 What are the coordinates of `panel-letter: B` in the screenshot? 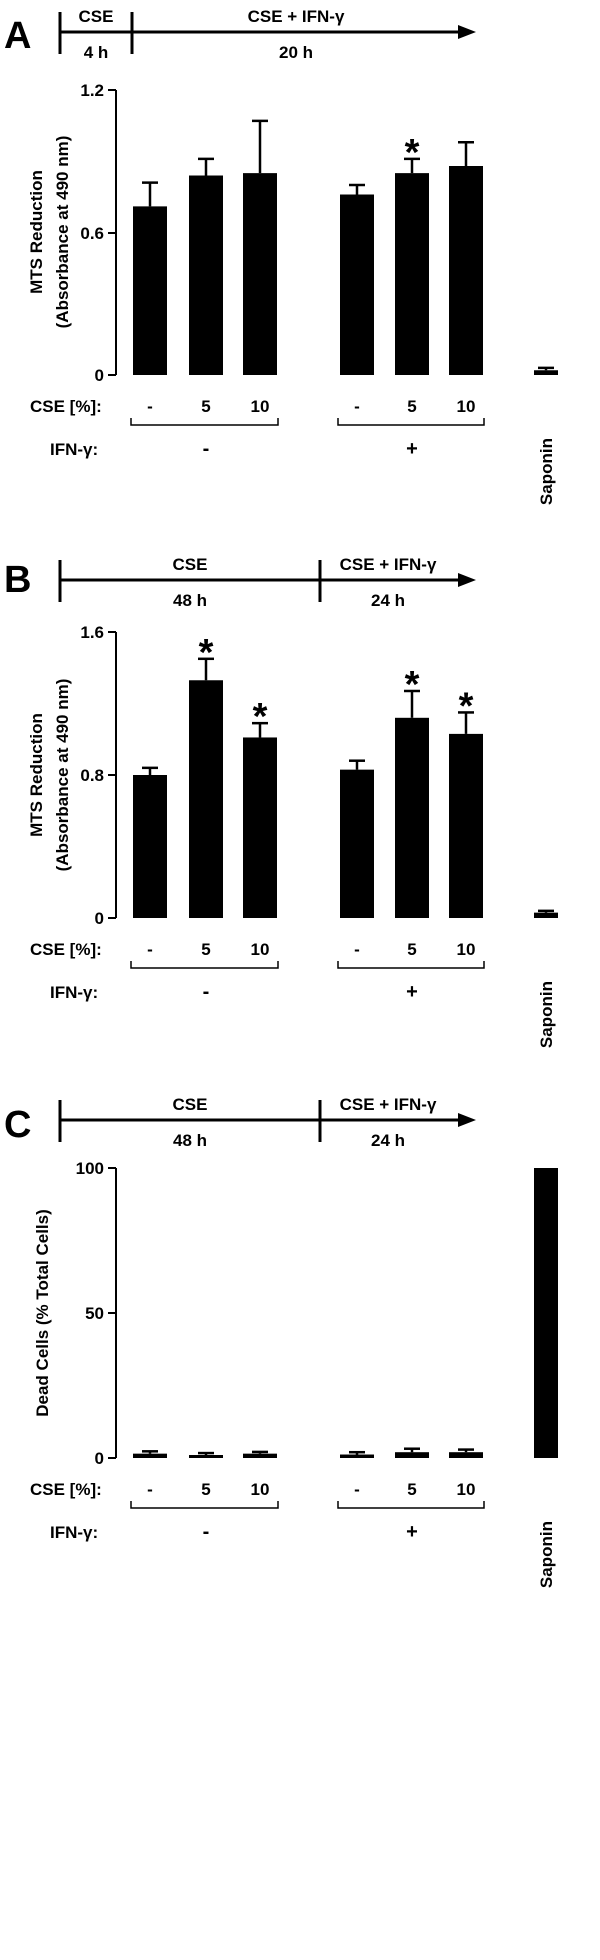 It's located at (17, 580).